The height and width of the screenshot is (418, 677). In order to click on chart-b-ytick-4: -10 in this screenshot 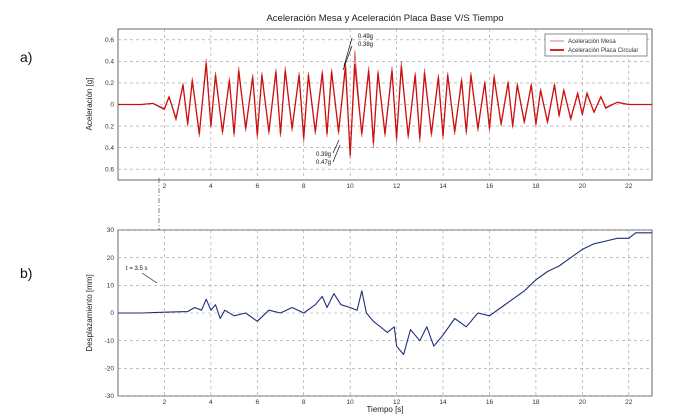, I will do `click(110, 341)`.